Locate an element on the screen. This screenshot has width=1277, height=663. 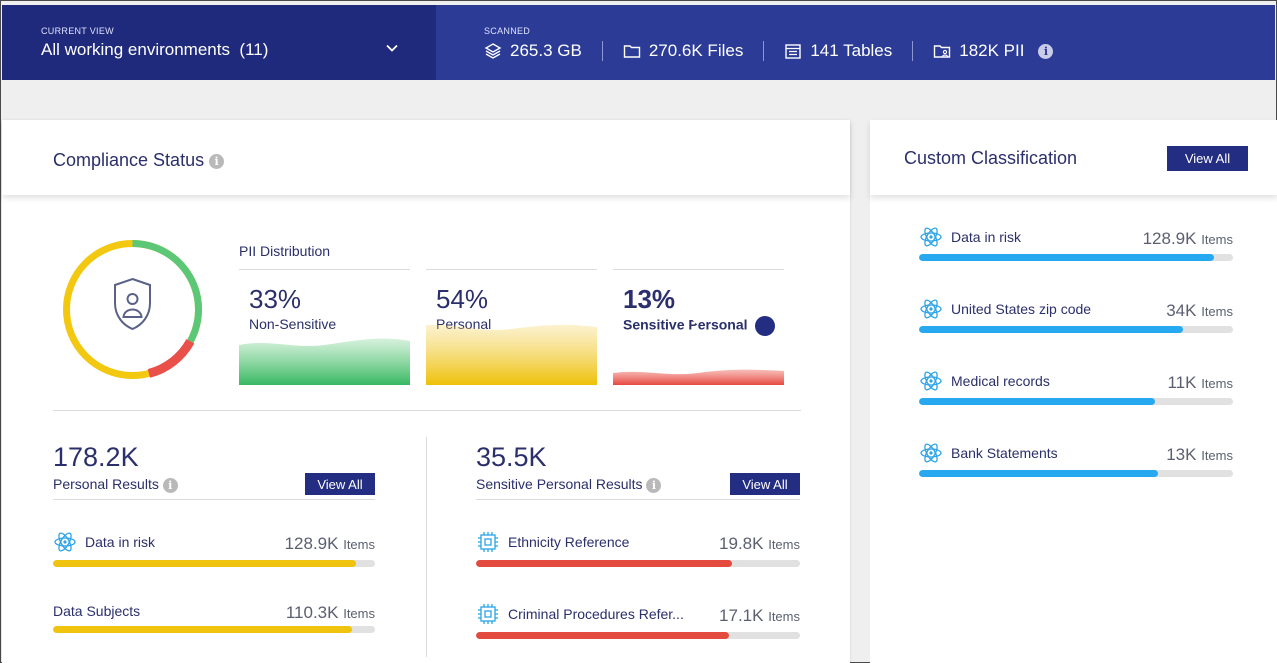
row-value: 110.3K Items is located at coordinates (315, 613).